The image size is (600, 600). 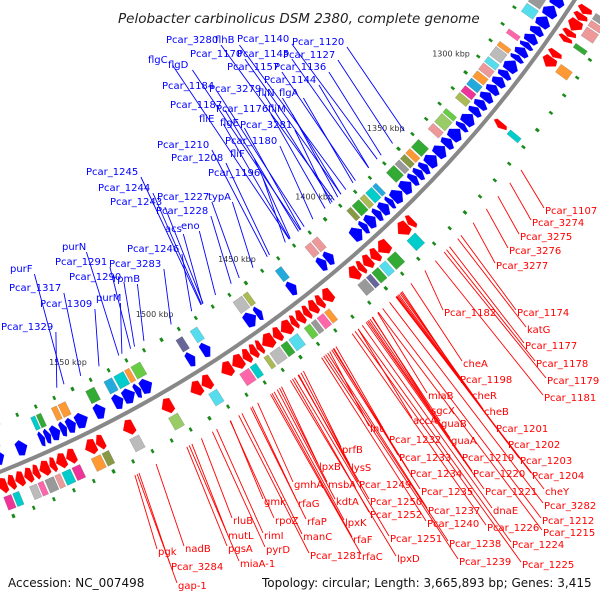 I want to click on forward-gene-label: Pcar_3283, so click(x=135, y=264).